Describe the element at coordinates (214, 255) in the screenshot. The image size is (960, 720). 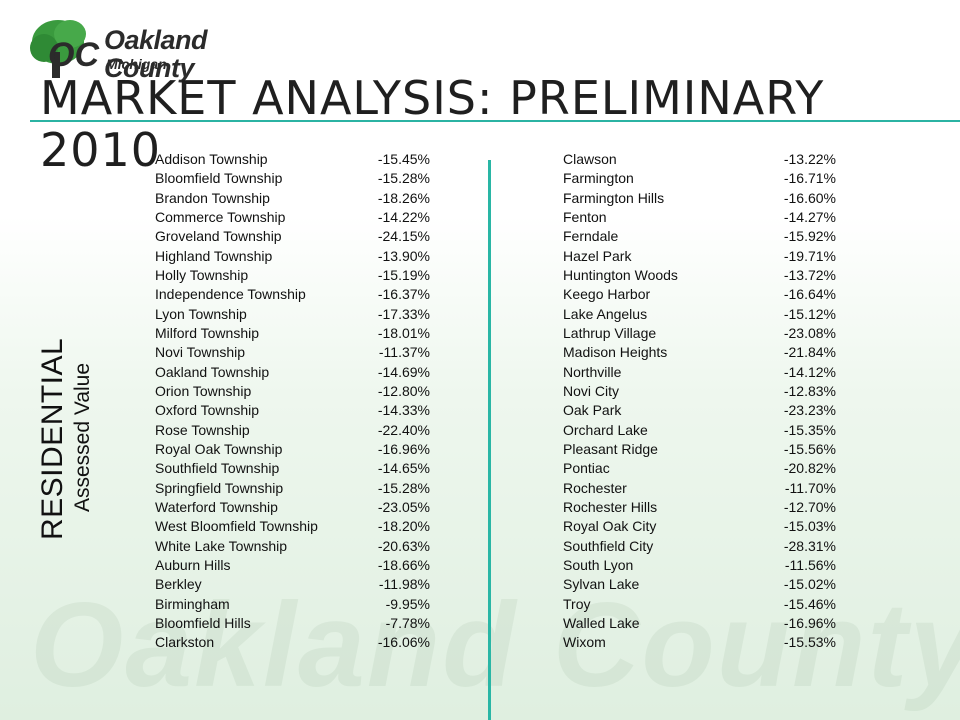
I see `municipality-name: Highland Township` at that location.